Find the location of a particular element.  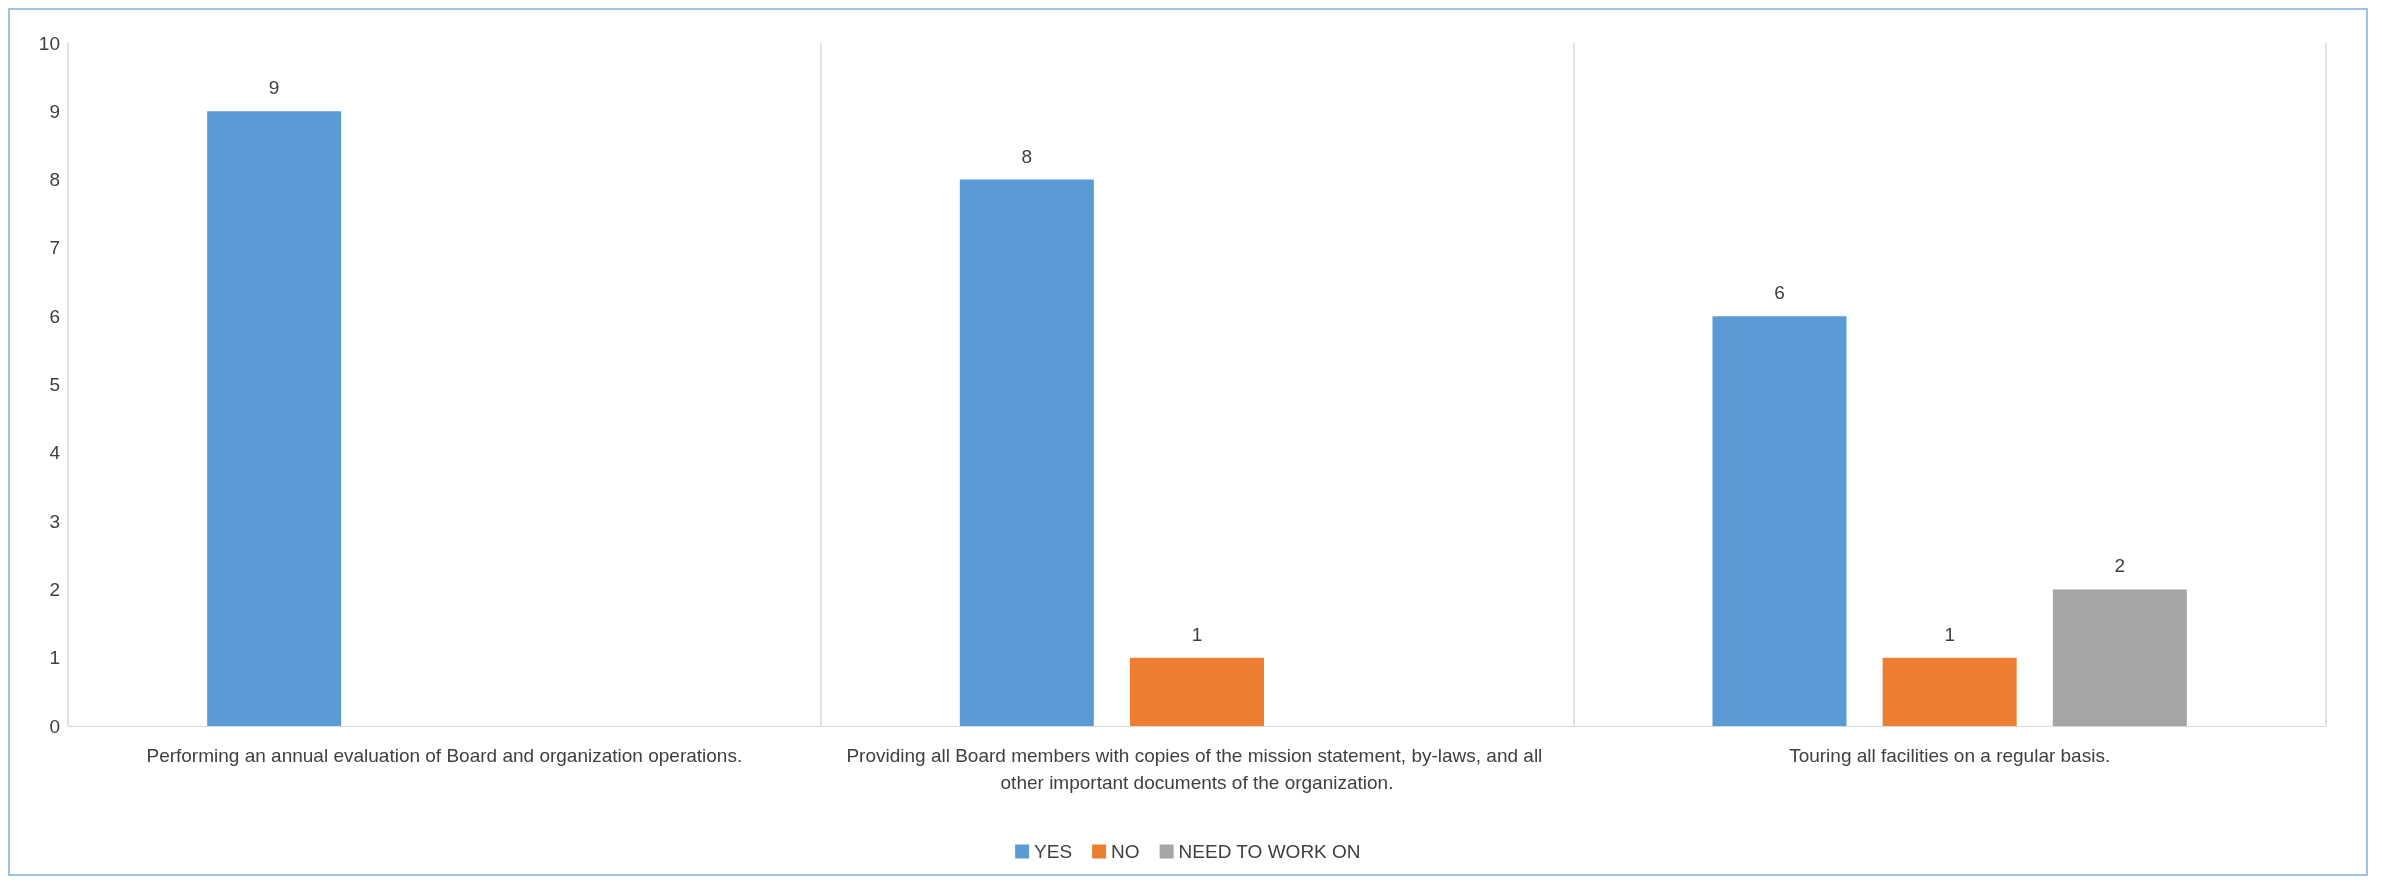

y-tick-label: 7 is located at coordinates (54, 248).